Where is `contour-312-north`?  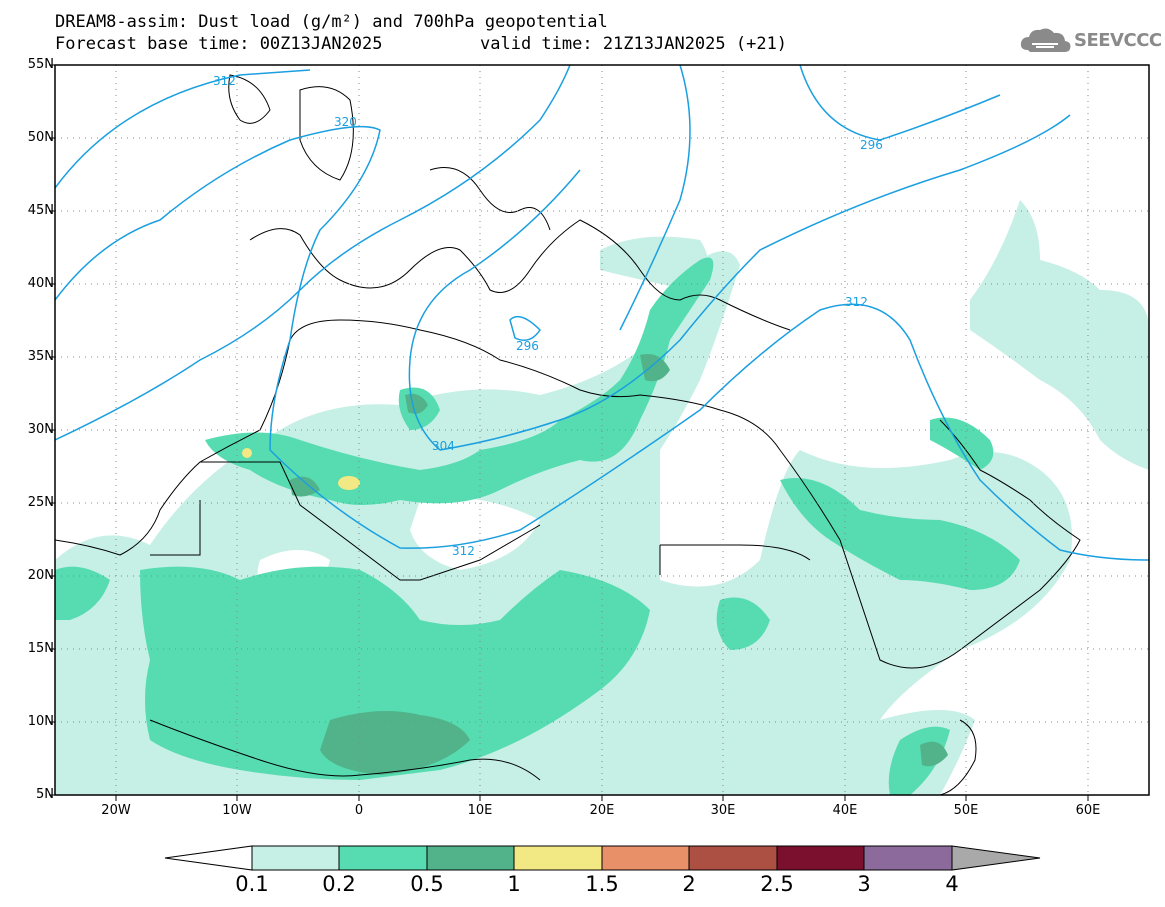 contour-312-north is located at coordinates (183, 129).